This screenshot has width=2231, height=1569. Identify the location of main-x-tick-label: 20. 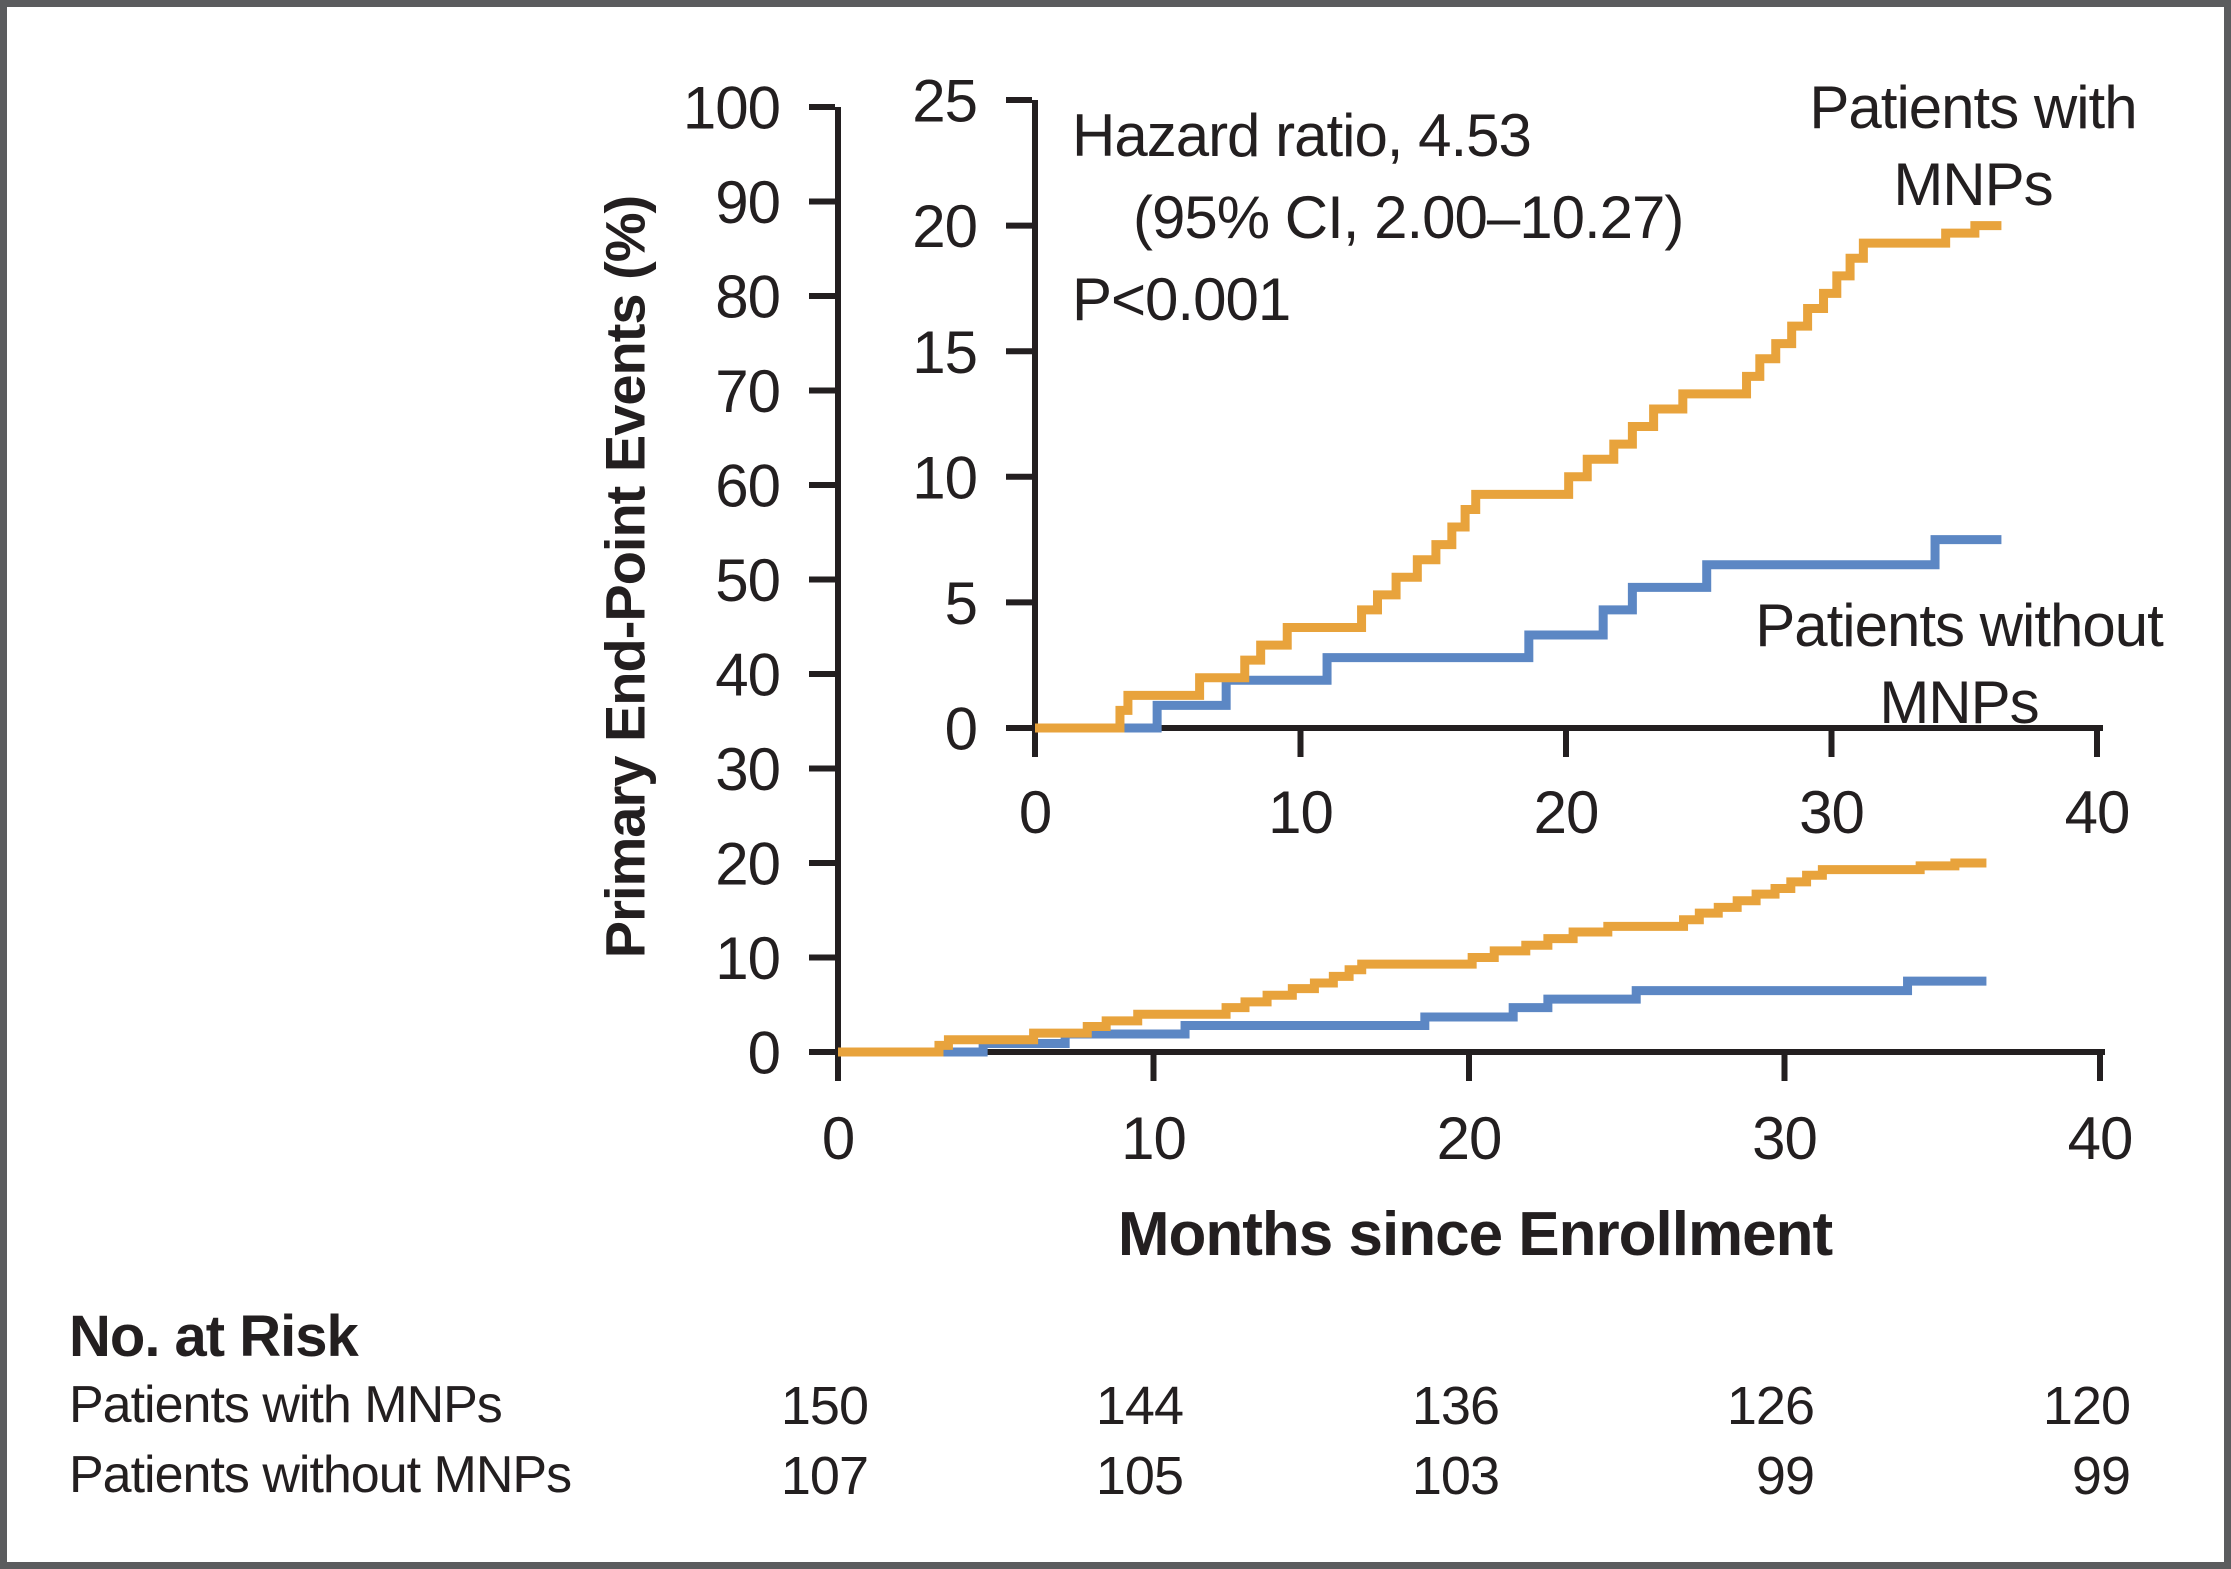
(1469, 1138).